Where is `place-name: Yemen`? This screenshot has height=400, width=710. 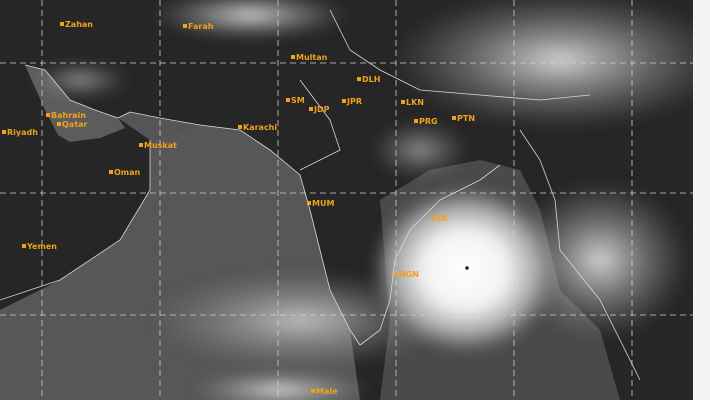
place-name: Yemen is located at coordinates (41, 246).